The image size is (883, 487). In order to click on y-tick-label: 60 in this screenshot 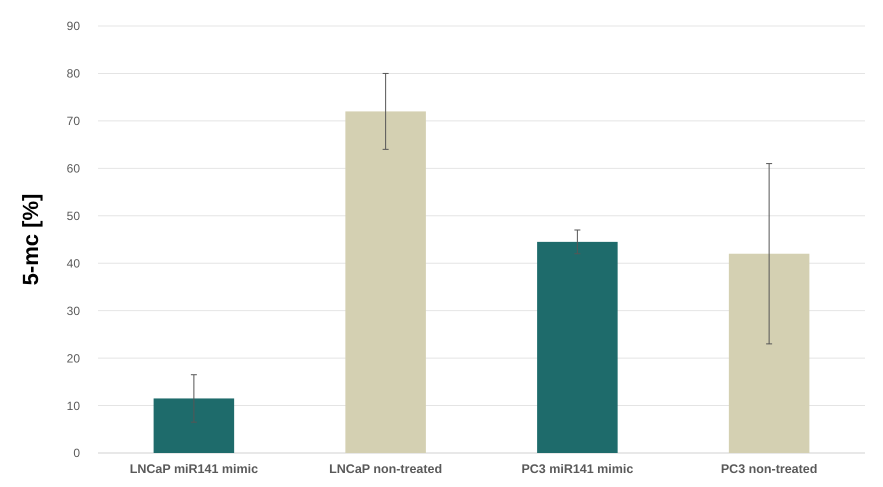, I will do `click(73, 169)`.